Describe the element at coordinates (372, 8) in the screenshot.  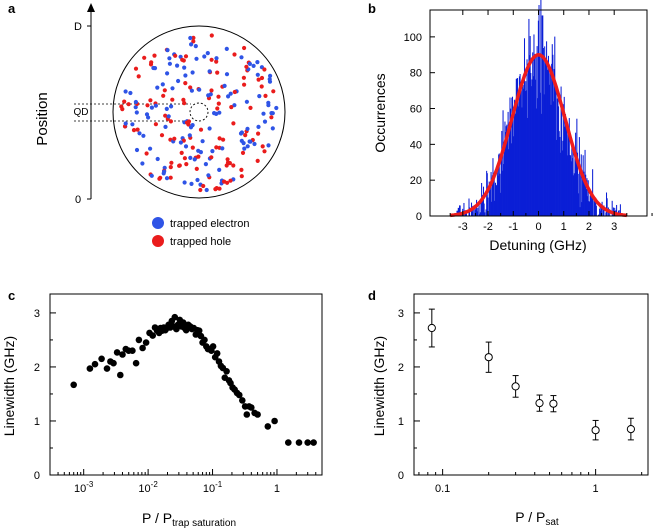
I see `panel-b-label: b` at that location.